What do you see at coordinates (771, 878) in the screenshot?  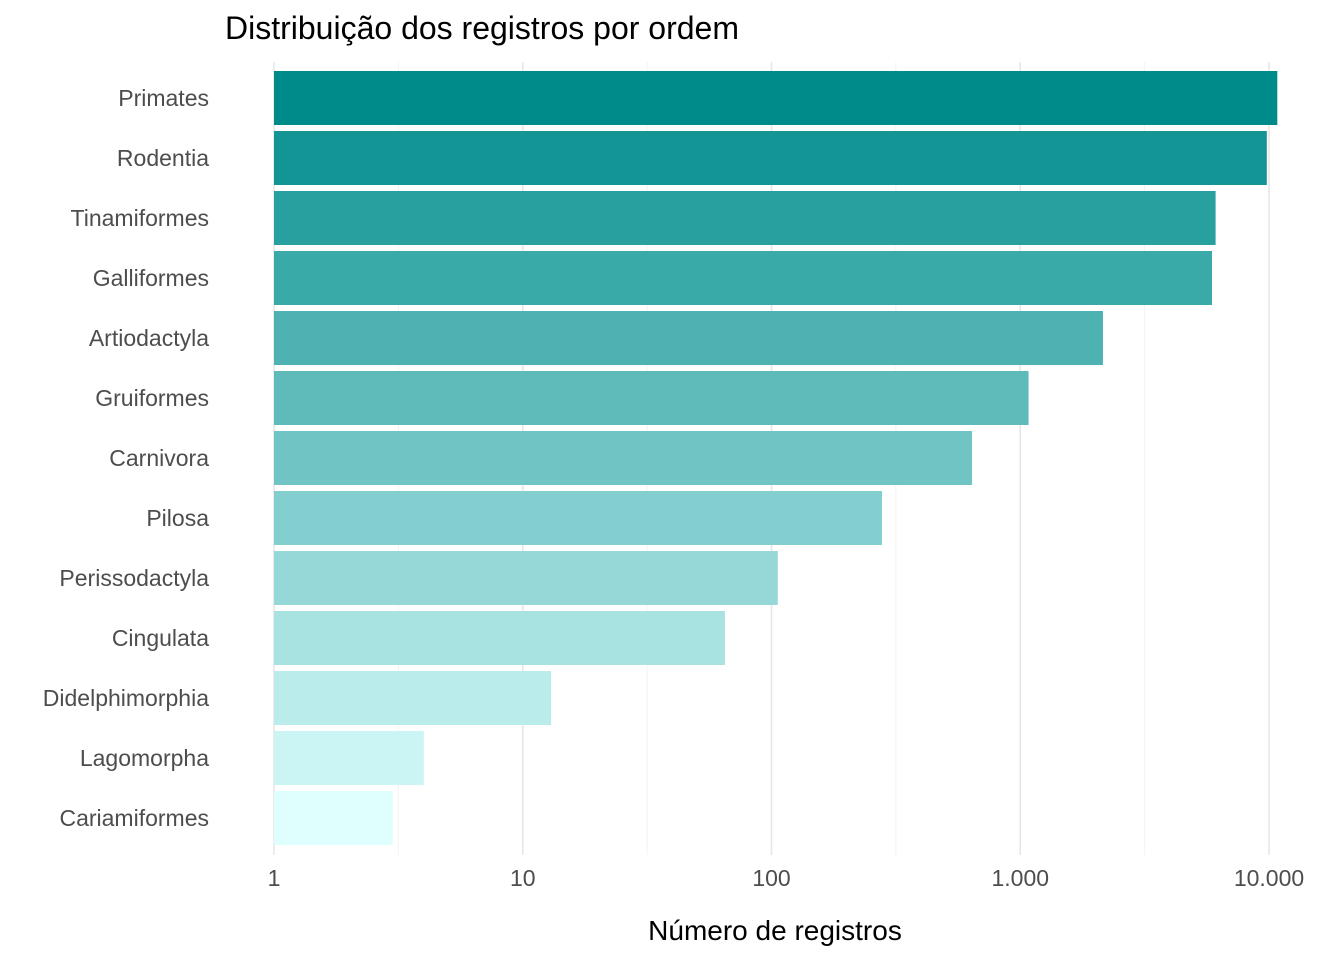 I see `x-tick-label: 100` at bounding box center [771, 878].